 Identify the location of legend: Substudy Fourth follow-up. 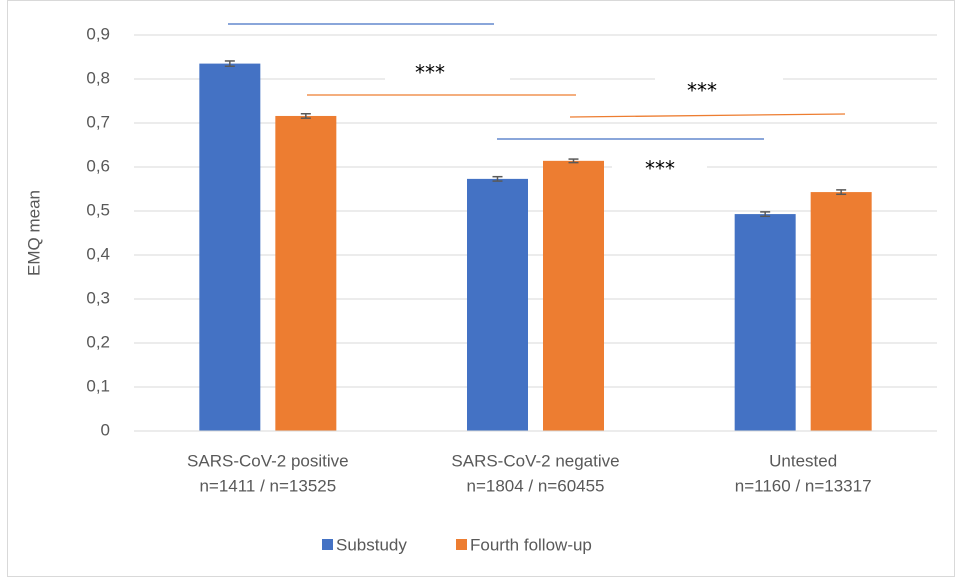
(457, 544).